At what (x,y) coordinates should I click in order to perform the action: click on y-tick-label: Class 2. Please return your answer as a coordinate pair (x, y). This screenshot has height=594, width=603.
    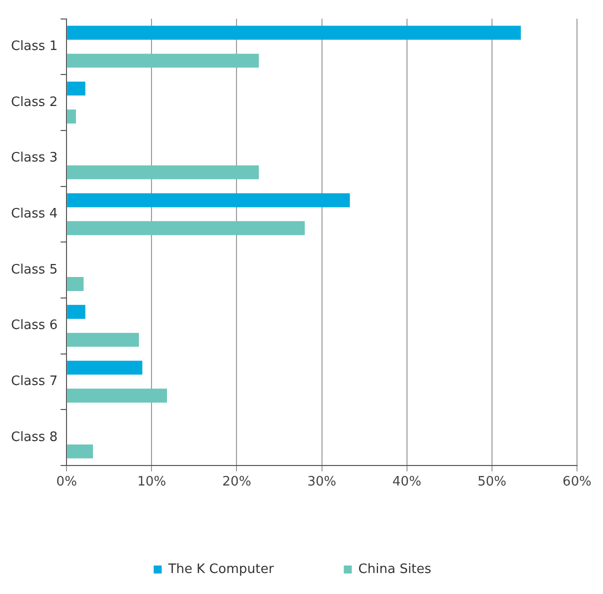
    Looking at the image, I should click on (34, 102).